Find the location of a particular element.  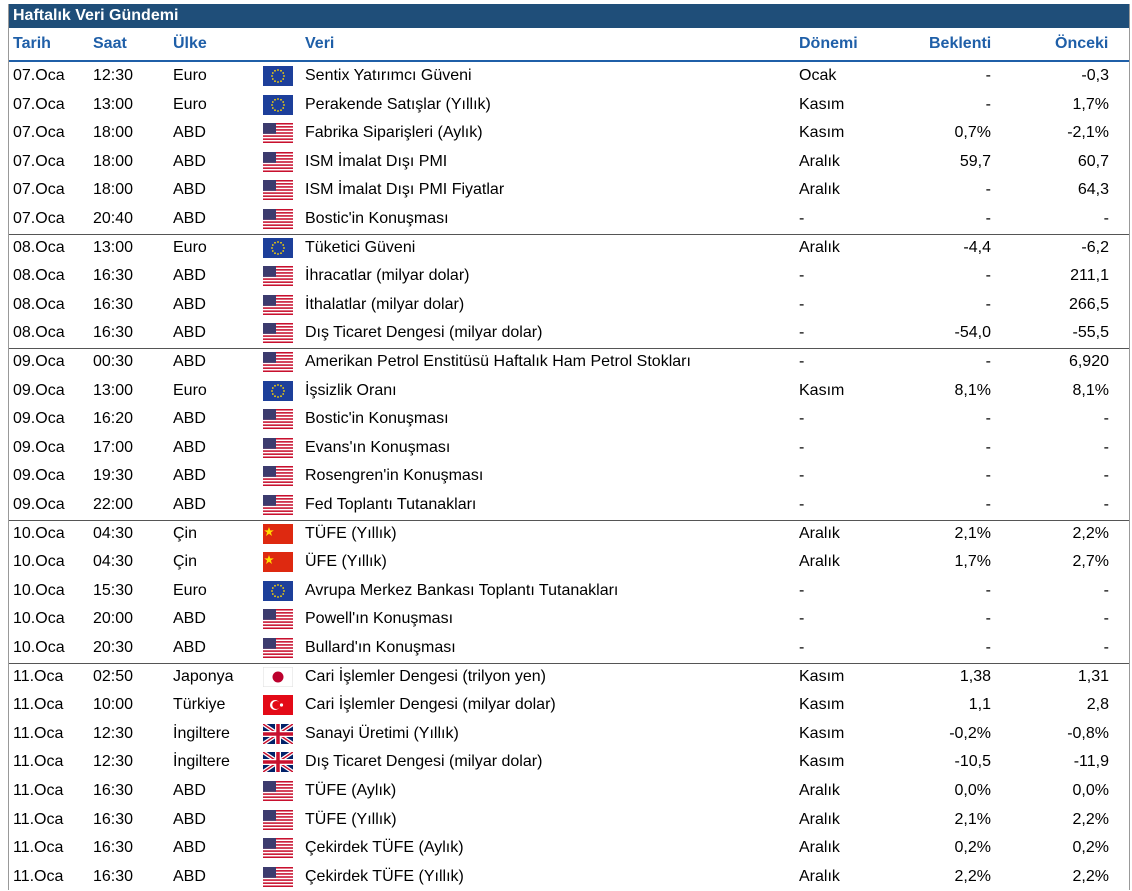

cell: 0,2% is located at coordinates (1090, 848).